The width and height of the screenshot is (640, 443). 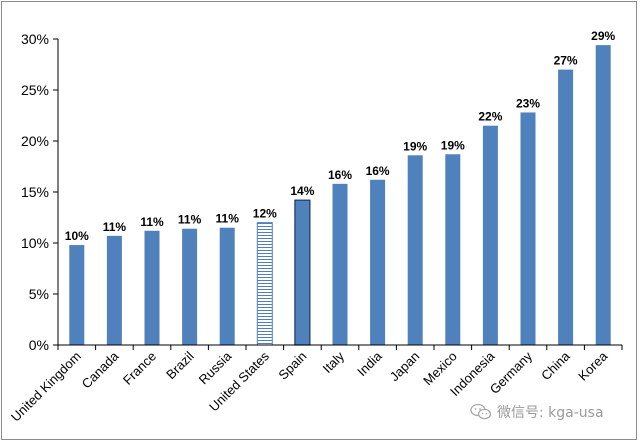 I want to click on x-tick-label: Germany, so click(x=511, y=372).